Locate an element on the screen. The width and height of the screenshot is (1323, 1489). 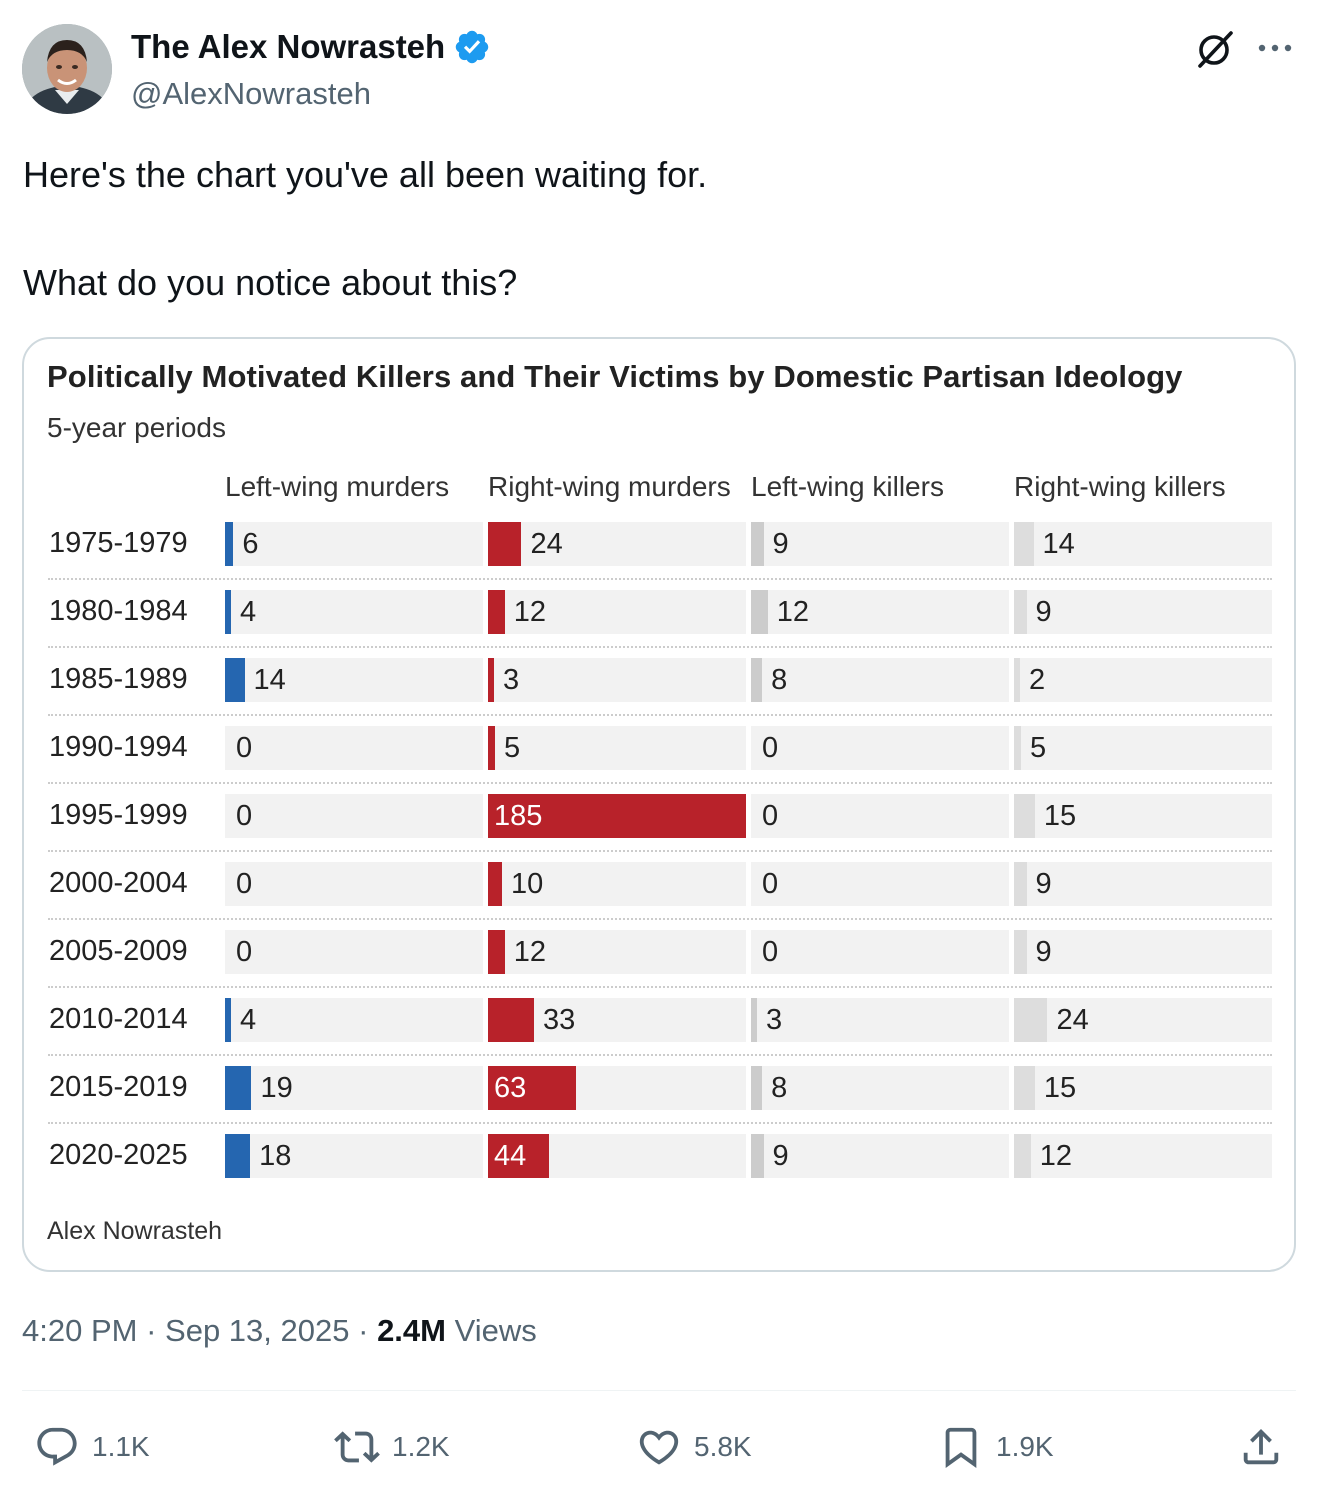
bar-left-wing-murders-2010-2014 is located at coordinates (228, 1020).